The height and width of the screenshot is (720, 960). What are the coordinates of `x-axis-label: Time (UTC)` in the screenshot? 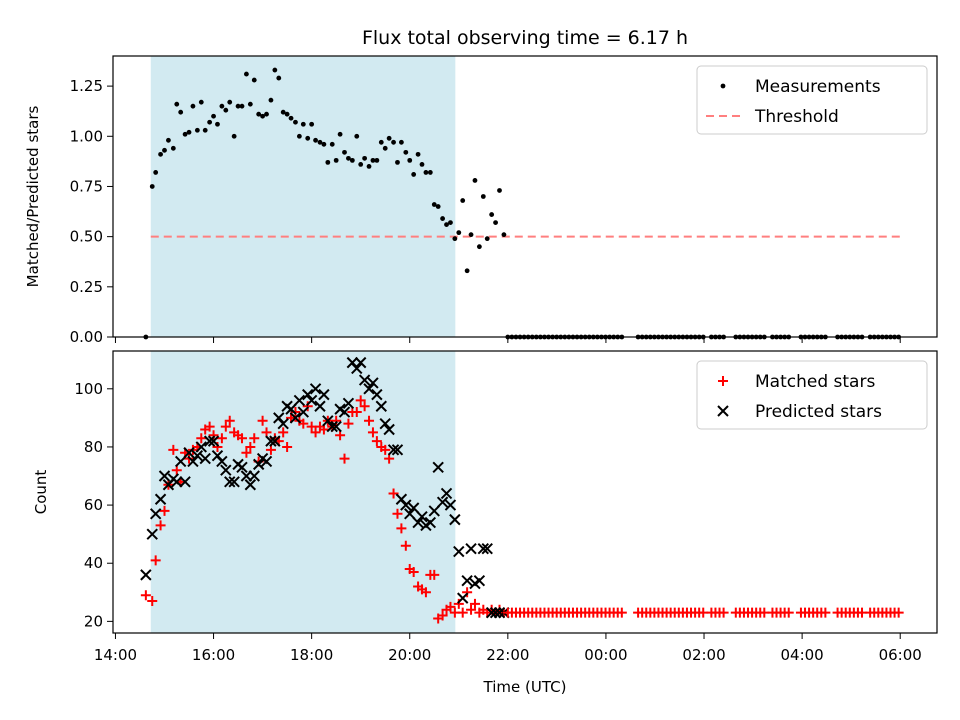 It's located at (525, 687).